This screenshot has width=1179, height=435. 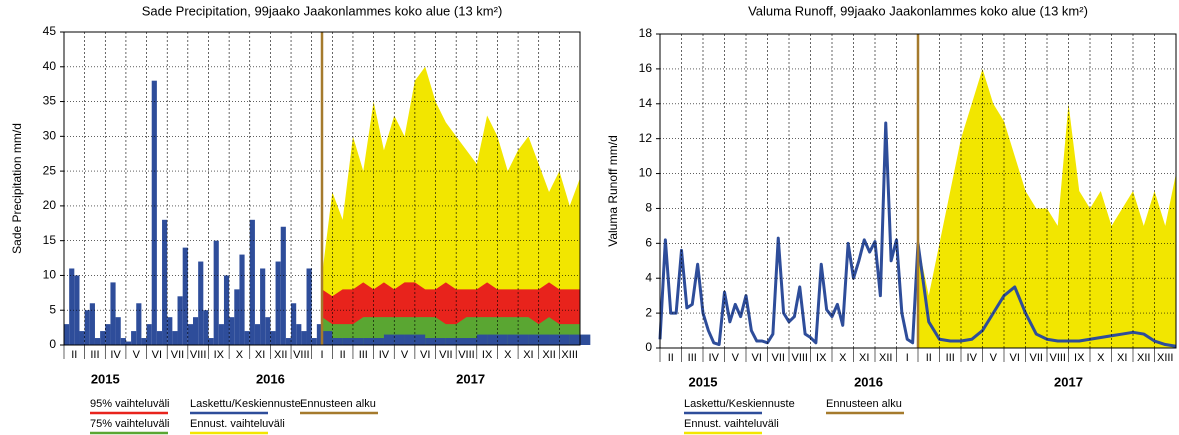 I want to click on x-tick-label: XIII, so click(x=569, y=355).